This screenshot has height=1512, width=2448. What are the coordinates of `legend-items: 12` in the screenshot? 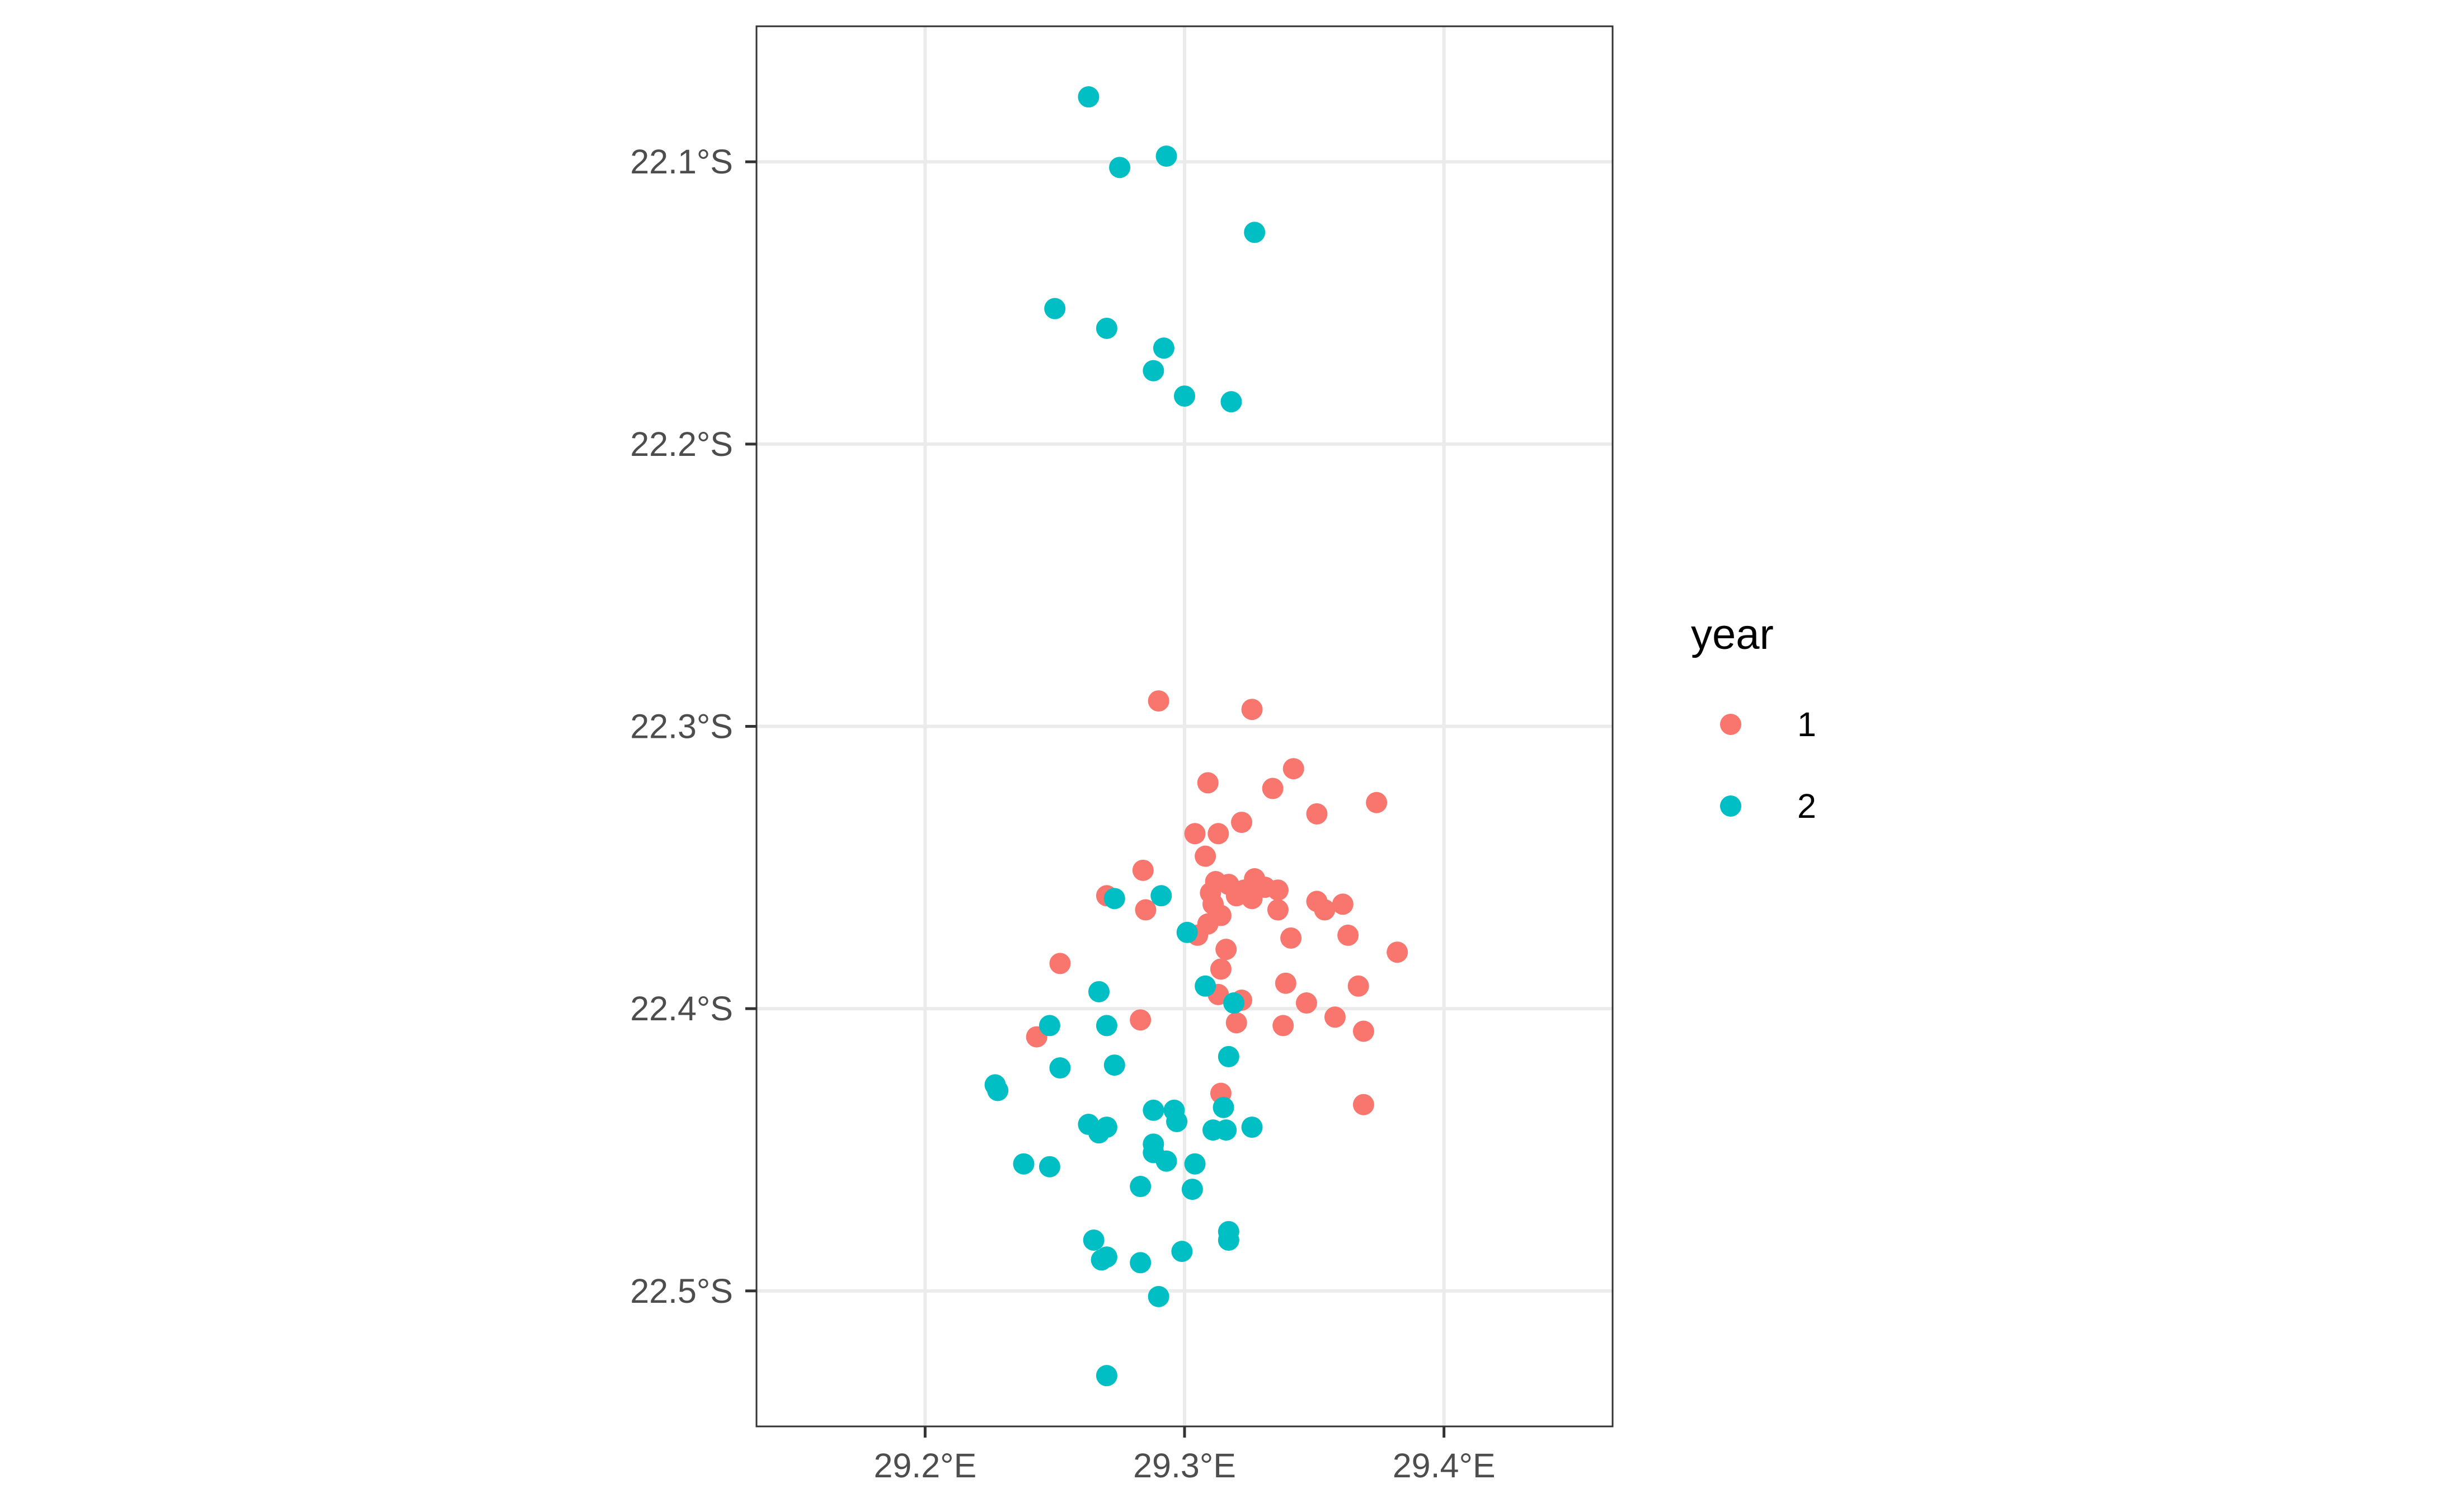 It's located at (1768, 765).